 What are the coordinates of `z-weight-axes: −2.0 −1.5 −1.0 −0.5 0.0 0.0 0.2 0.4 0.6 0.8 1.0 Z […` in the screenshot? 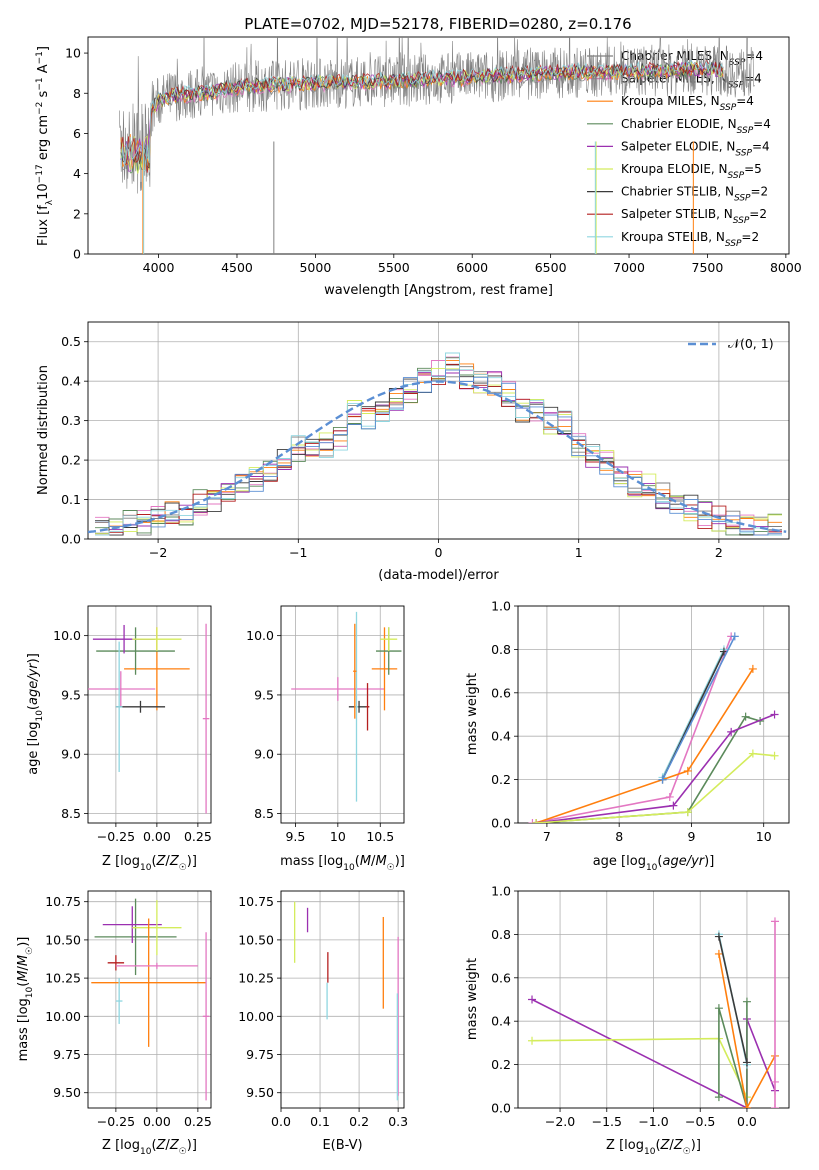 It's located at (627, 1020).